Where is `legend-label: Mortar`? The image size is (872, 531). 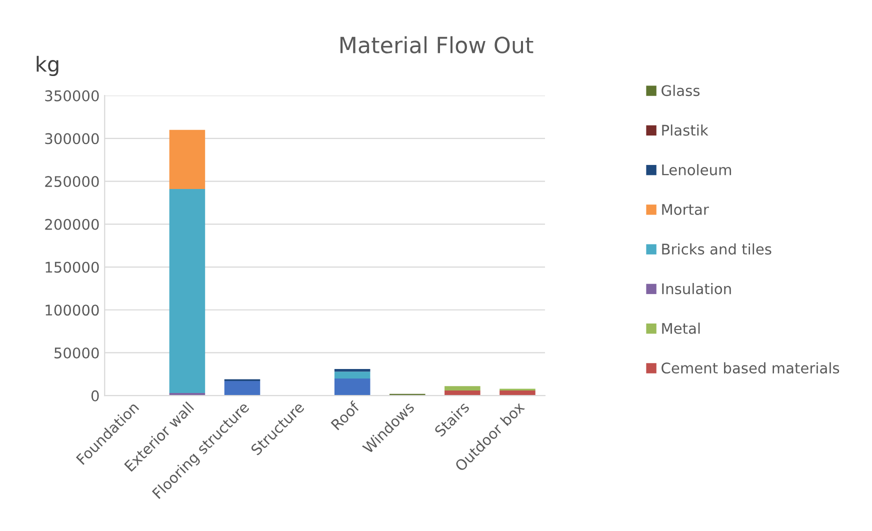
legend-label: Mortar is located at coordinates (685, 209).